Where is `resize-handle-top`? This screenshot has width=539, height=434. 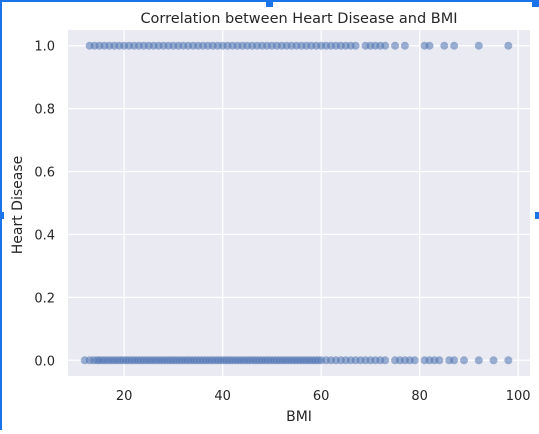
resize-handle-top is located at coordinates (269, 3).